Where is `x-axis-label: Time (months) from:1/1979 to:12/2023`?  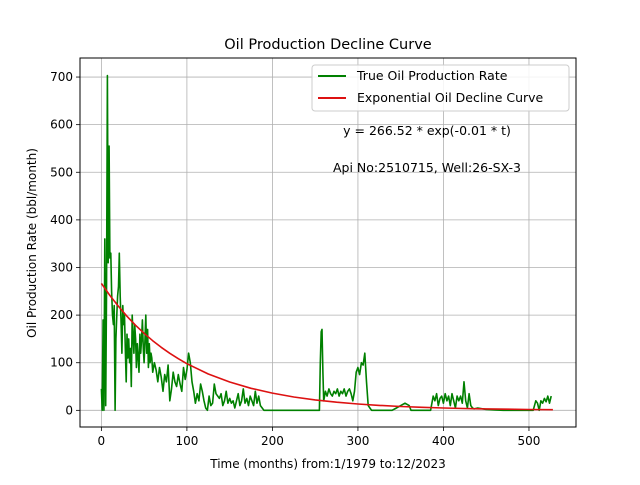
x-axis-label: Time (months) from:1/1979 to:12/2023 is located at coordinates (327, 464).